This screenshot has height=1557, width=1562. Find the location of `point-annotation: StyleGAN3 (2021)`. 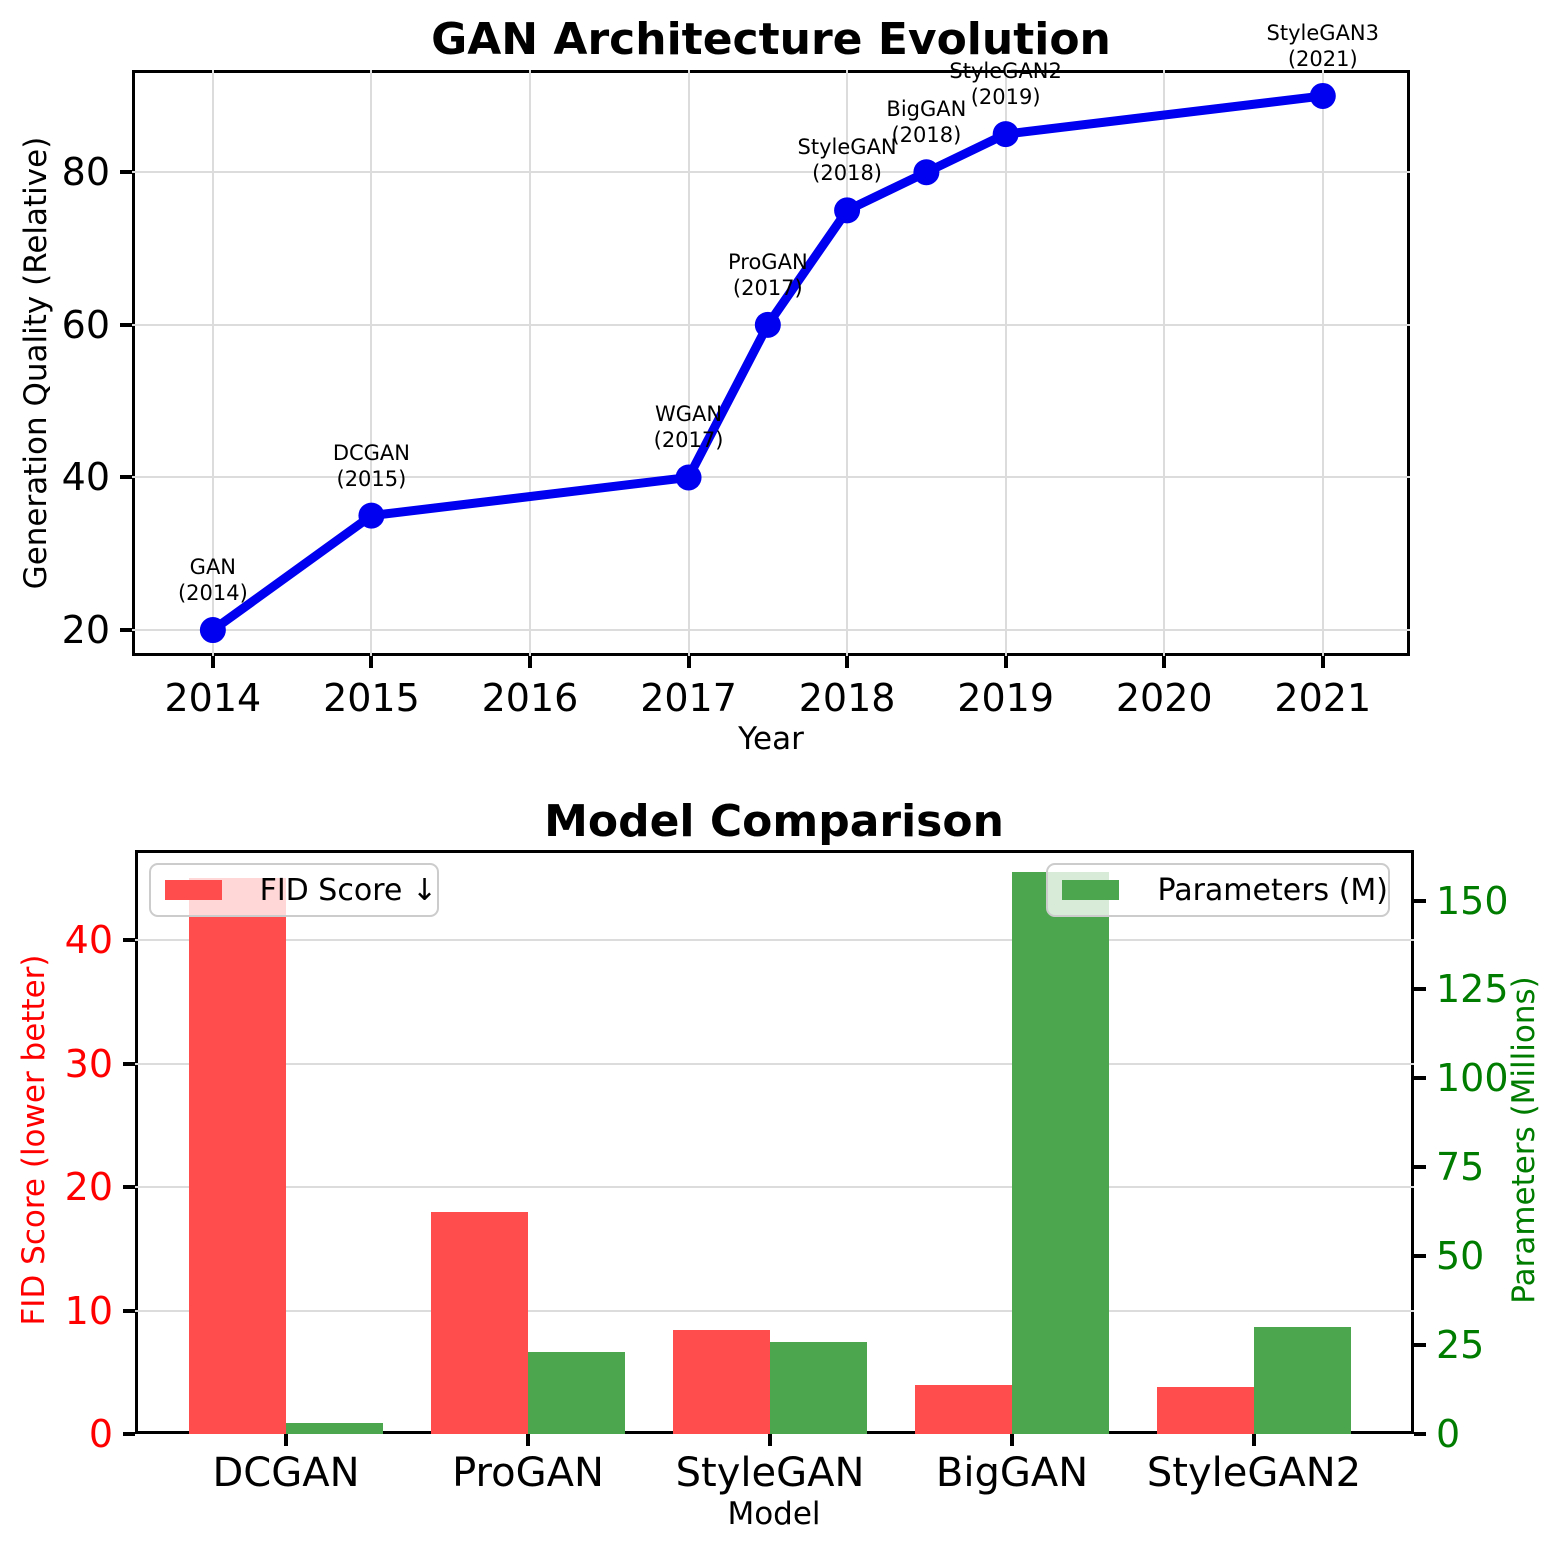

point-annotation: StyleGAN3 (2021) is located at coordinates (1323, 46).